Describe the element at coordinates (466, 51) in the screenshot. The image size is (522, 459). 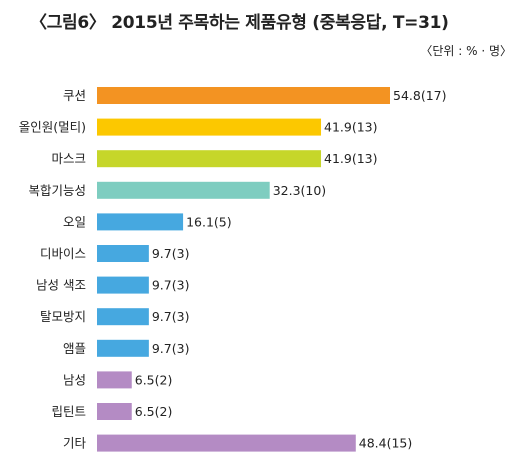
I see `unit-label: 〈단위 : % · 명〉` at that location.